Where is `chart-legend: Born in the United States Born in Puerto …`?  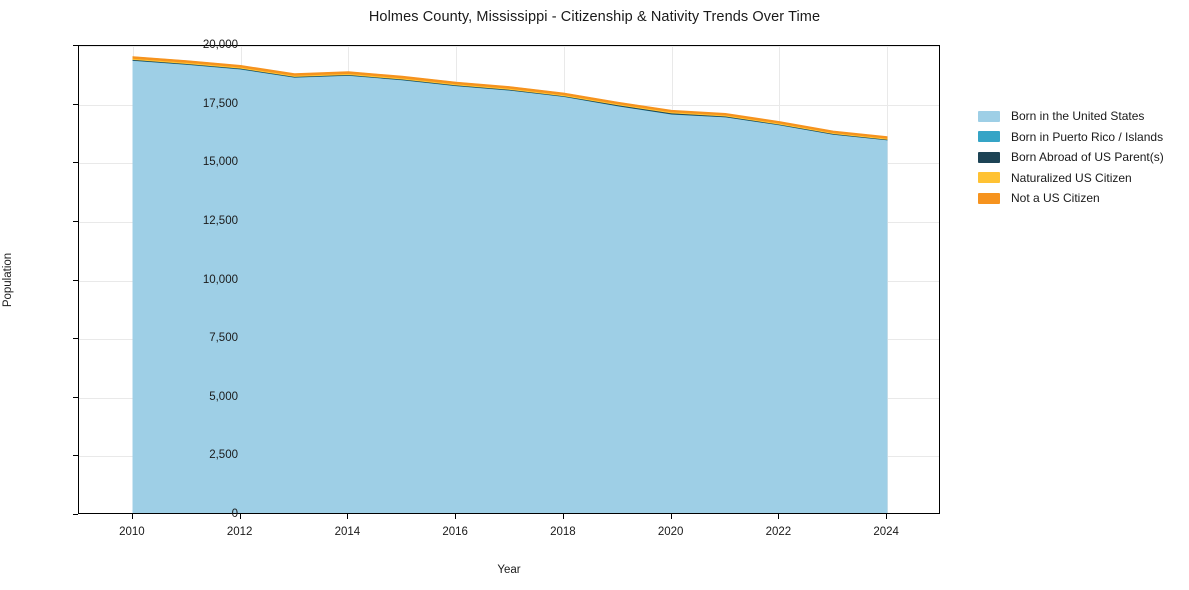 chart-legend: Born in the United States Born in Puerto … is located at coordinates (1071, 157).